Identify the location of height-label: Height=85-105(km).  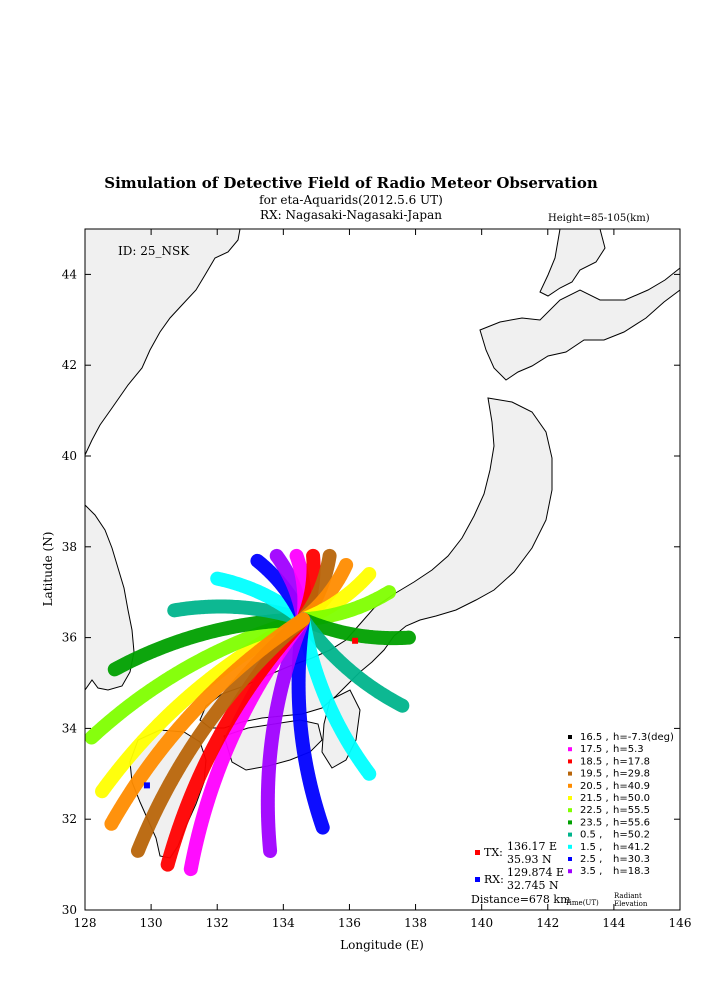
(599, 218).